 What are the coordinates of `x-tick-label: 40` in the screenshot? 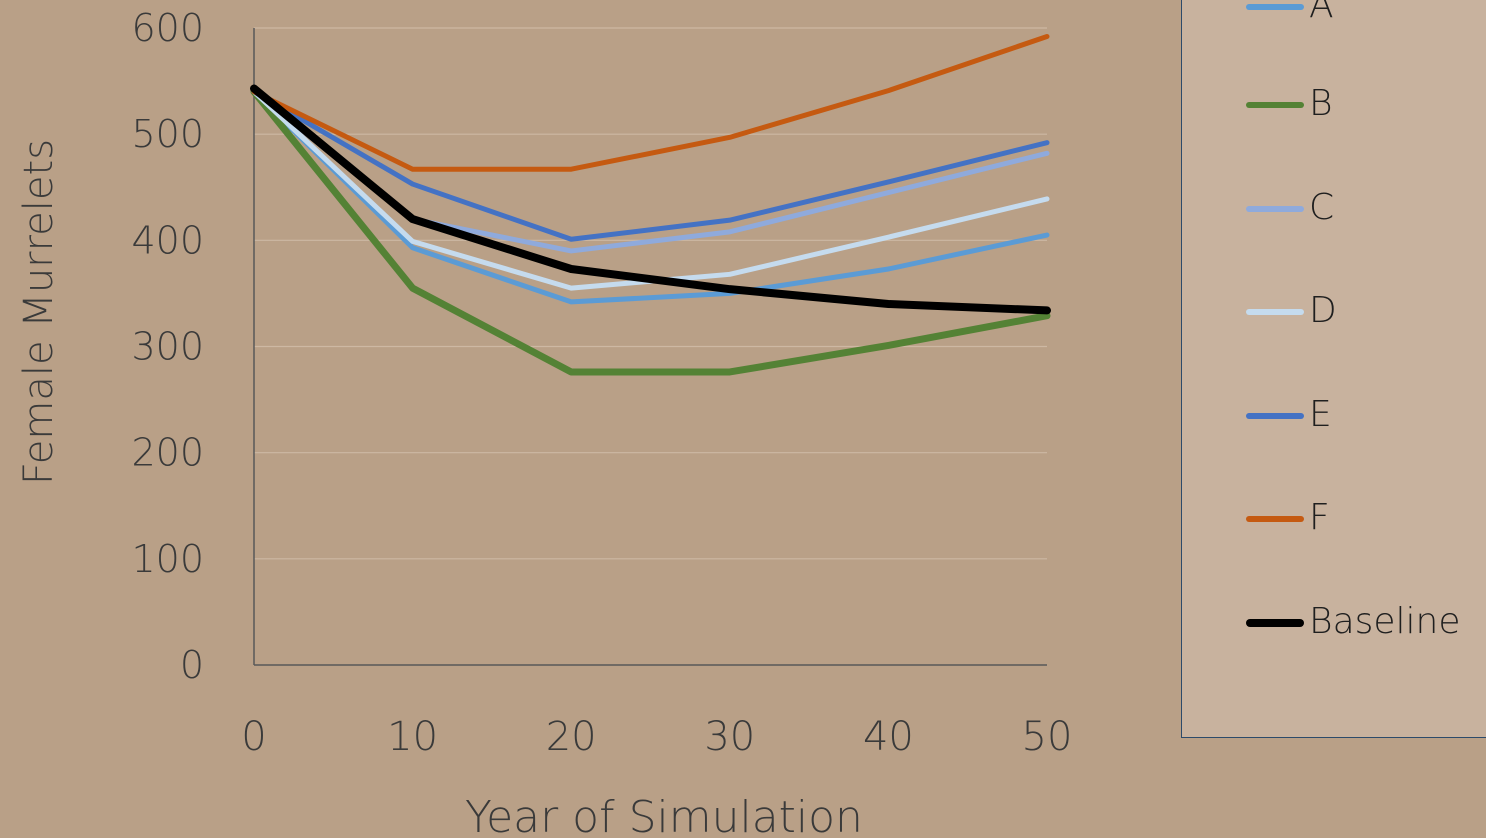 It's located at (888, 737).